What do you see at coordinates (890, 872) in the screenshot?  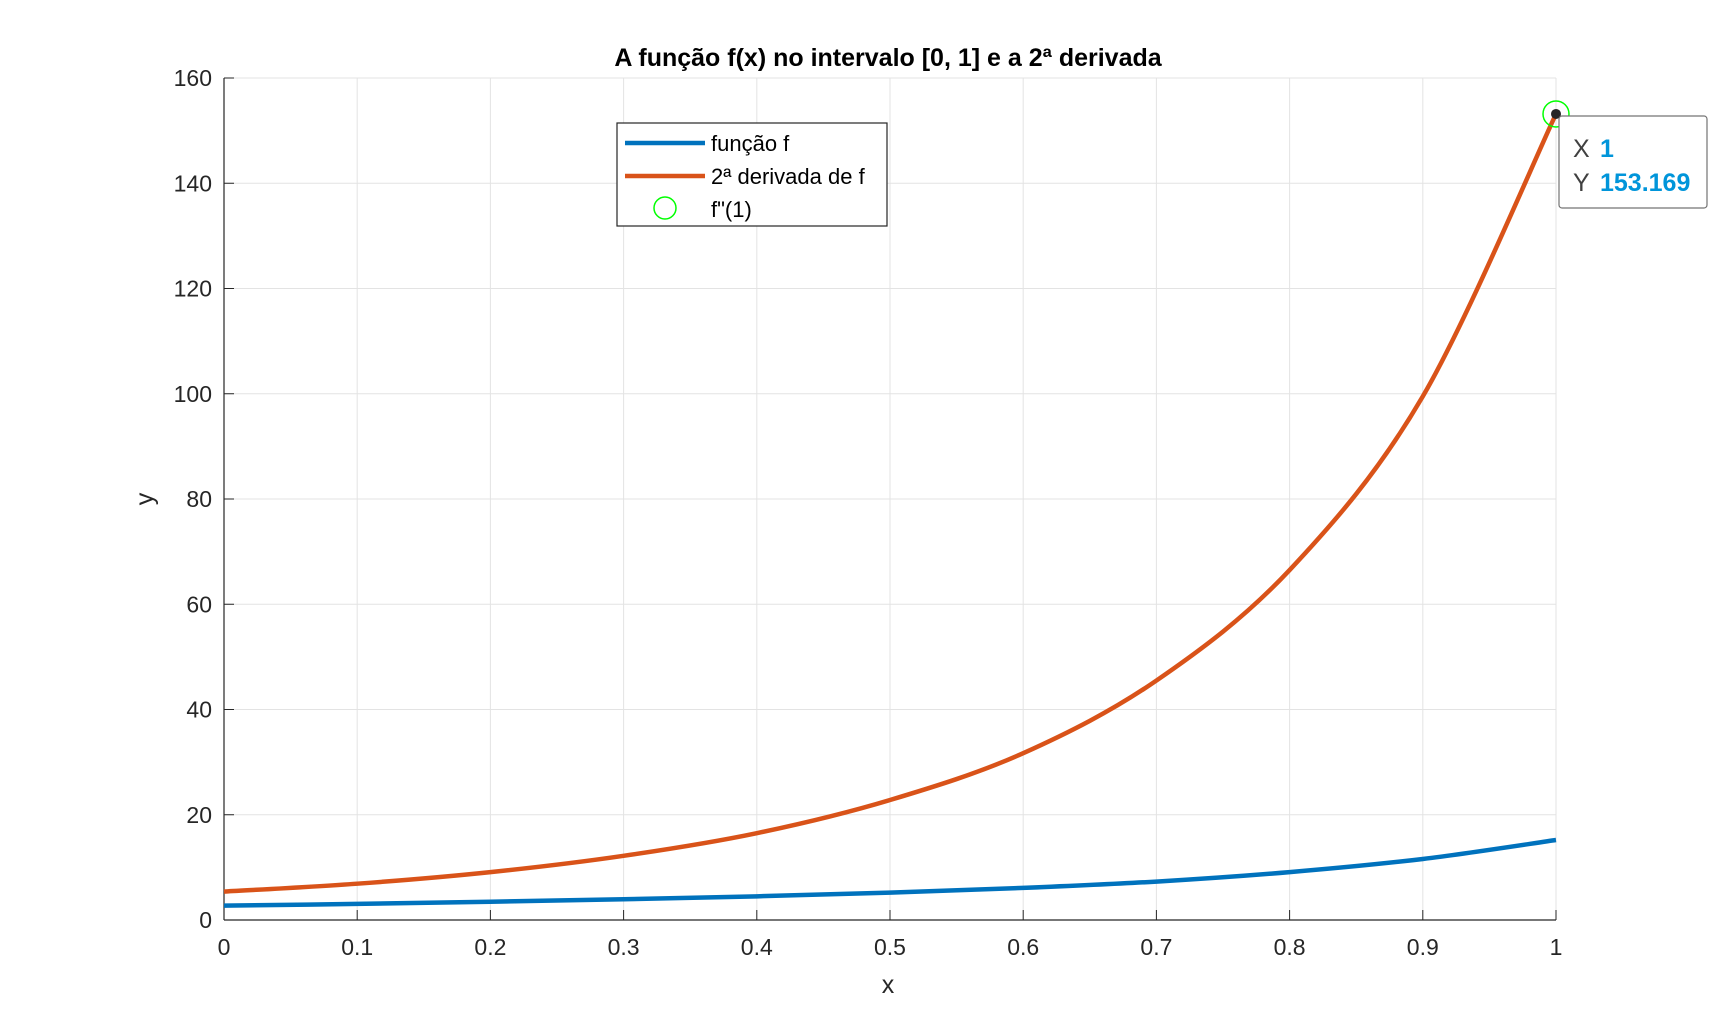 I see `series-line-funcao-f` at bounding box center [890, 872].